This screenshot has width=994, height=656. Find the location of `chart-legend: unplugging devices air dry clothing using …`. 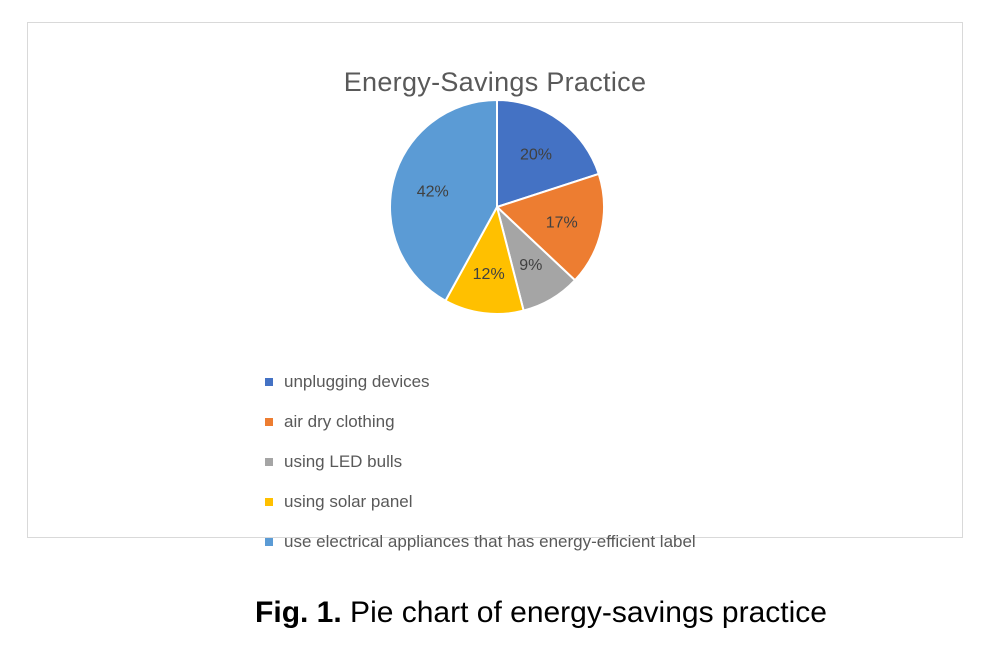

chart-legend: unplugging devices air dry clothing using … is located at coordinates (480, 462).